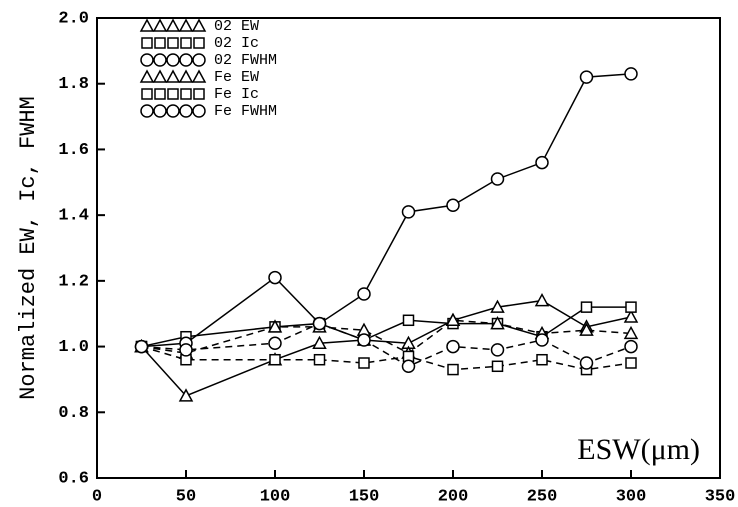 This screenshot has height=507, width=738. I want to click on x-axis-label: ESW(μm), so click(638, 449).